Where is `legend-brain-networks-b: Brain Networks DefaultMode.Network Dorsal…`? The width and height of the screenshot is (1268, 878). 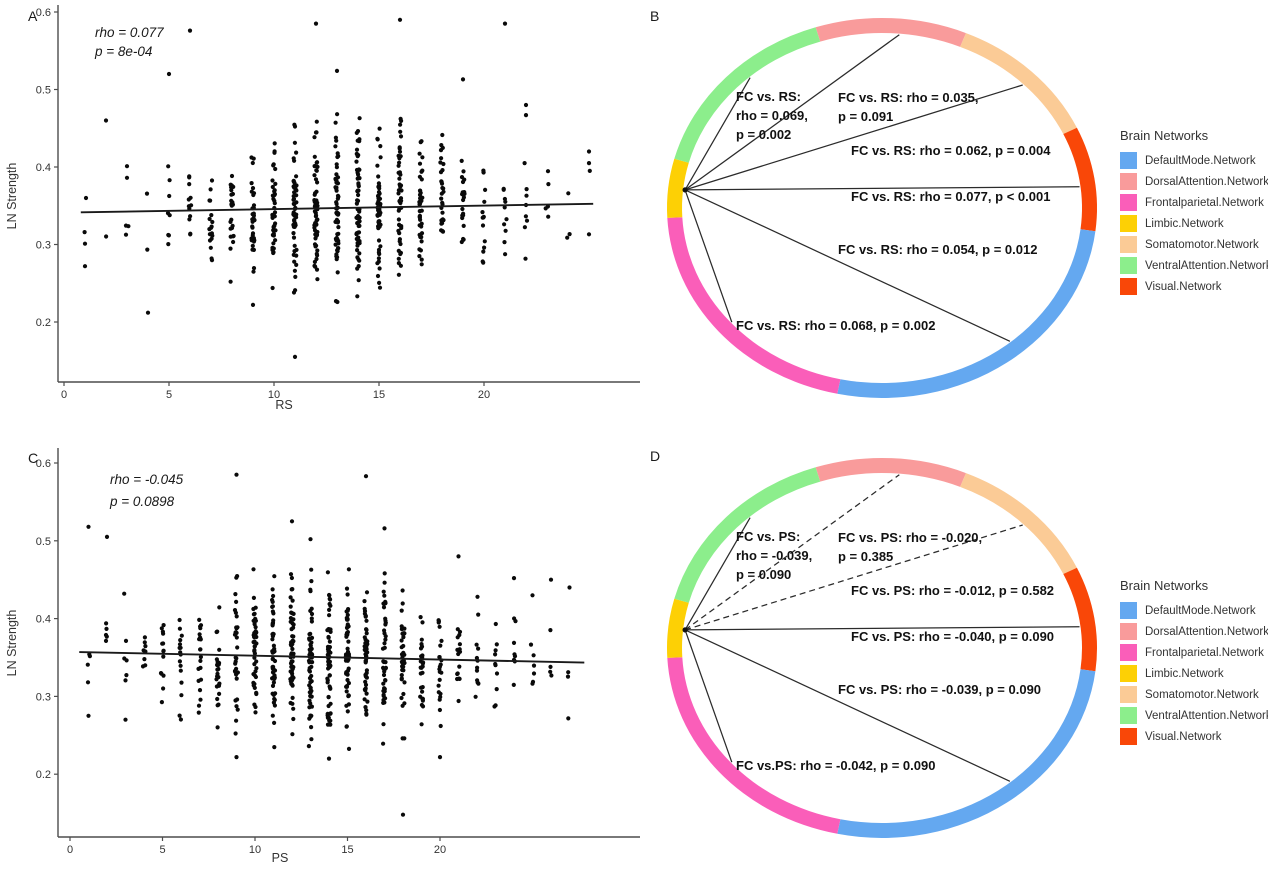
legend-brain-networks-b: Brain Networks DefaultMode.Network Dorsal… is located at coordinates (1194, 212).